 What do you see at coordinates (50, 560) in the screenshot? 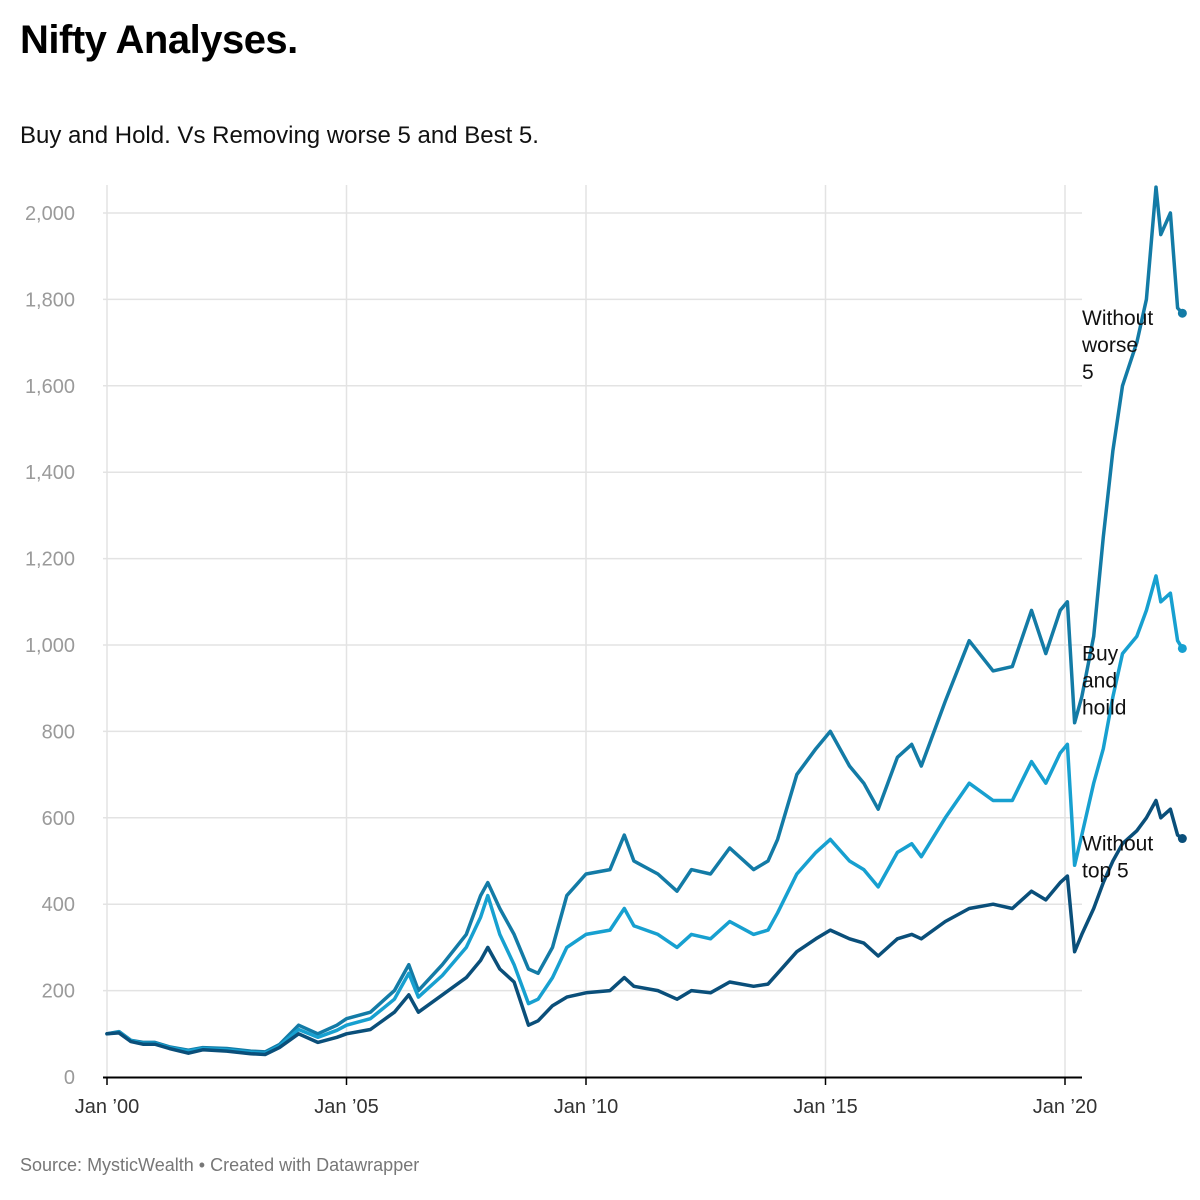
I see `y-tick-label: 1,200` at bounding box center [50, 560].